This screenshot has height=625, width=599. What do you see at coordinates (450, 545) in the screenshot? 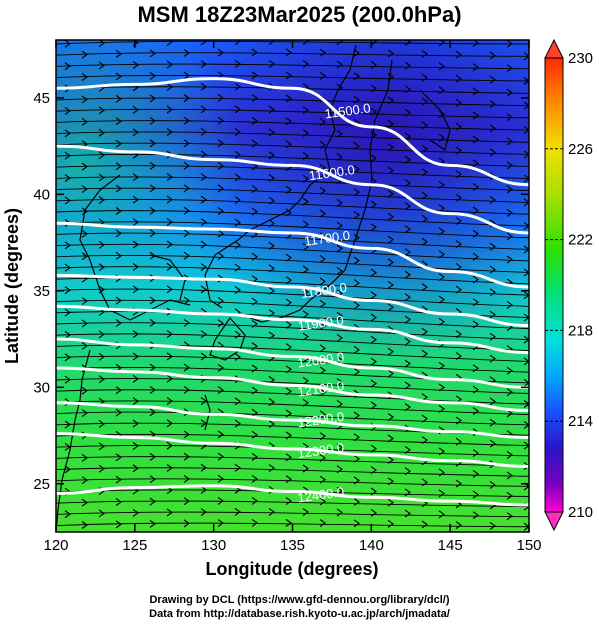
I see `x-tick-label: 145` at bounding box center [450, 545].